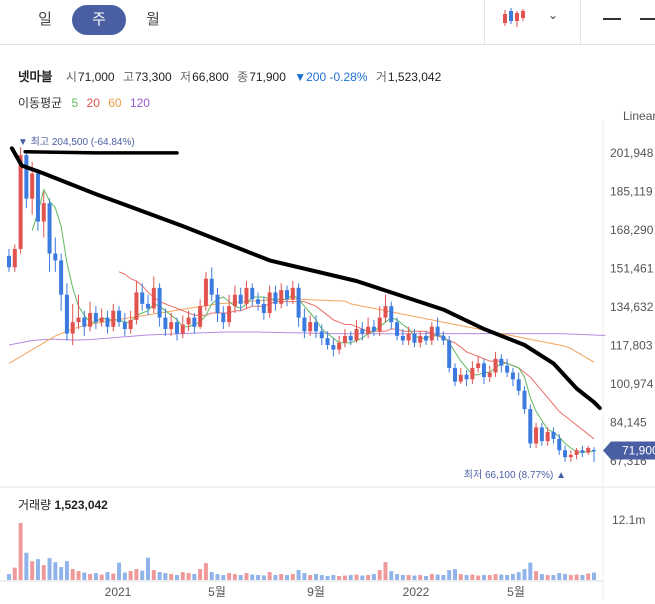 This screenshot has height=604, width=655. Describe the element at coordinates (414, 77) in the screenshot. I see `volume-value: 1,523,042` at that location.